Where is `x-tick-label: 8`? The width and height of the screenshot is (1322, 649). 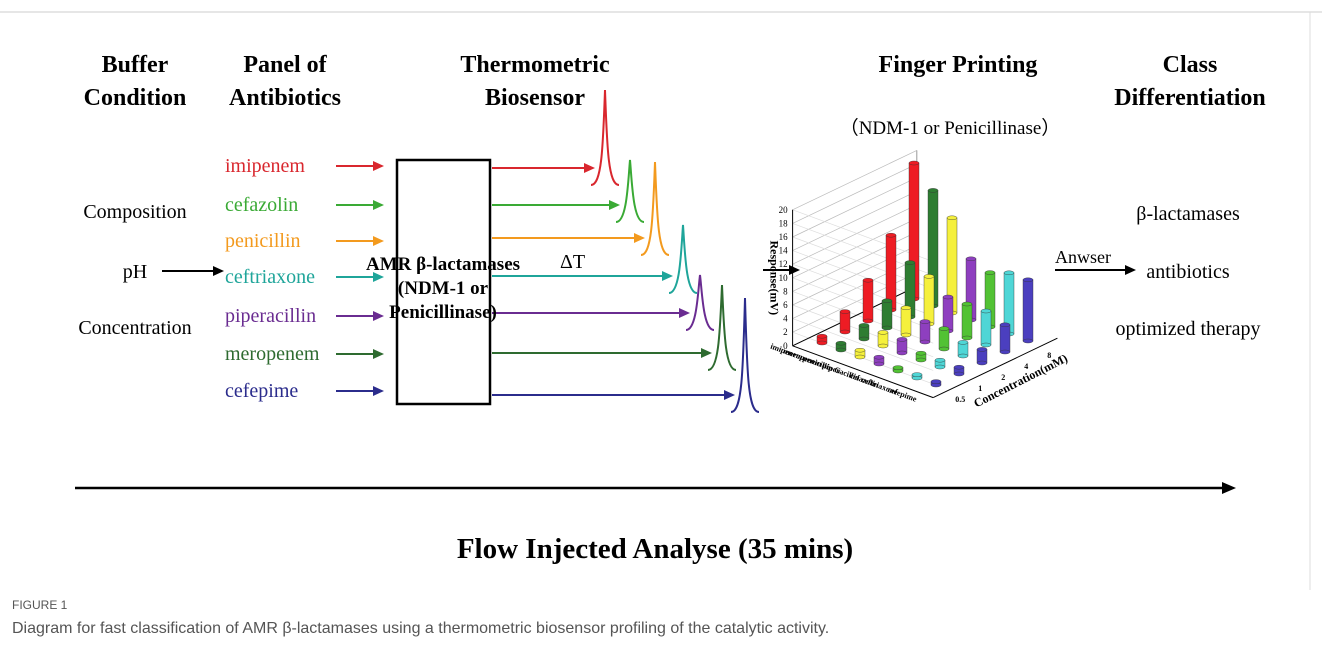
x-tick-label: 8 is located at coordinates (1049, 355).